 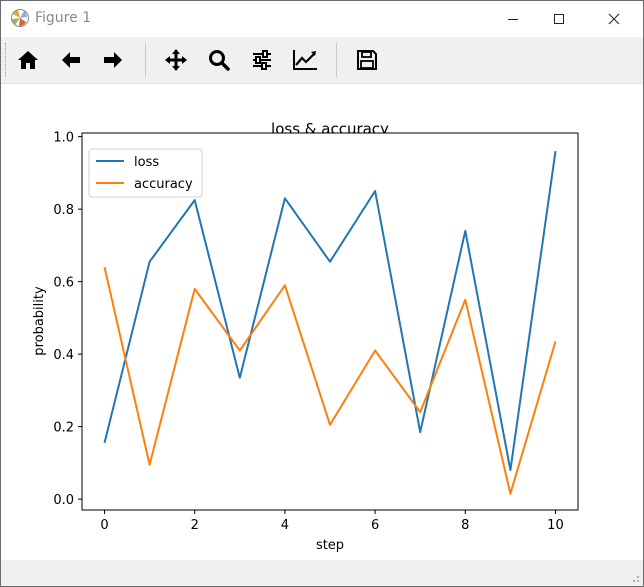 What do you see at coordinates (330, 545) in the screenshot?
I see `x-axis-label: step` at bounding box center [330, 545].